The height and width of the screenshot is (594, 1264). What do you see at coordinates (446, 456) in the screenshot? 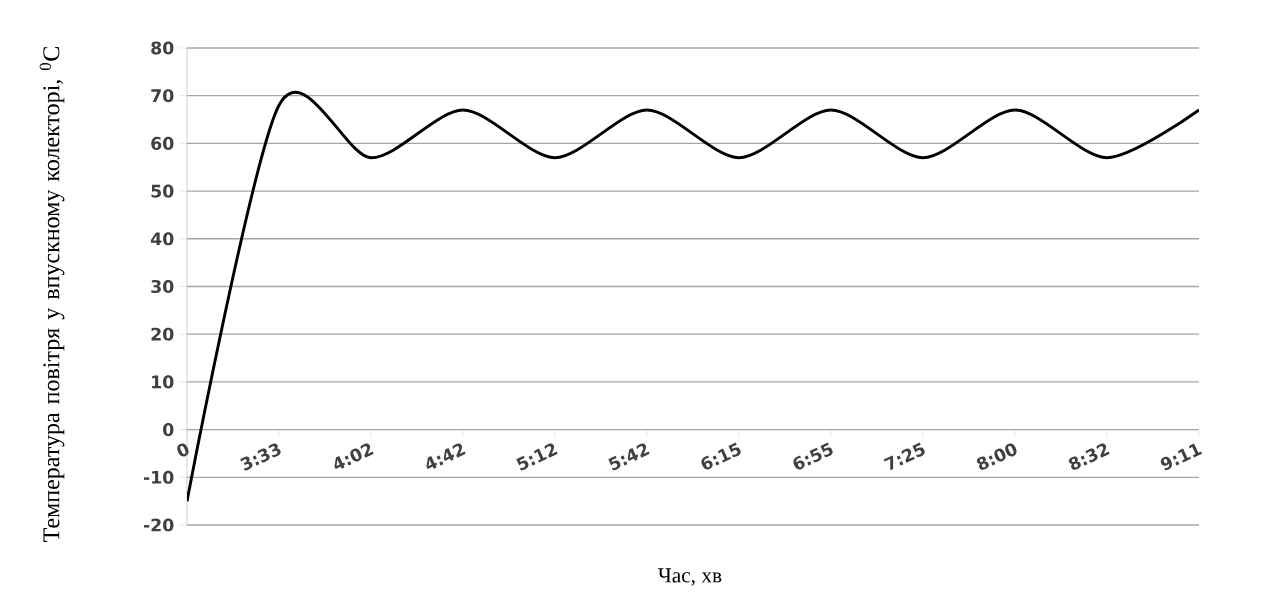
I see `x-tick-label: 4:42` at bounding box center [446, 456].